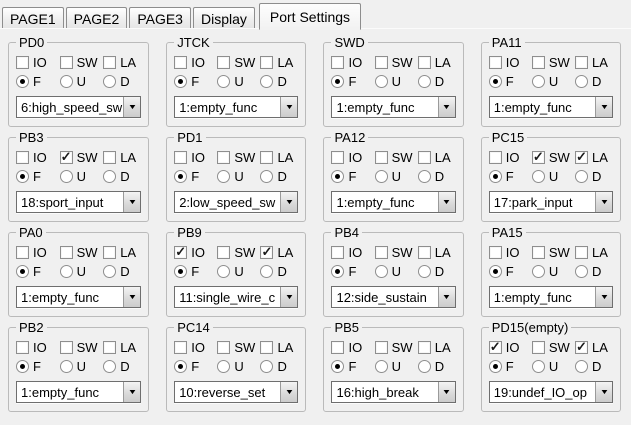  Describe the element at coordinates (310, 16) in the screenshot. I see `tab-port-settings: Port Settings` at that location.